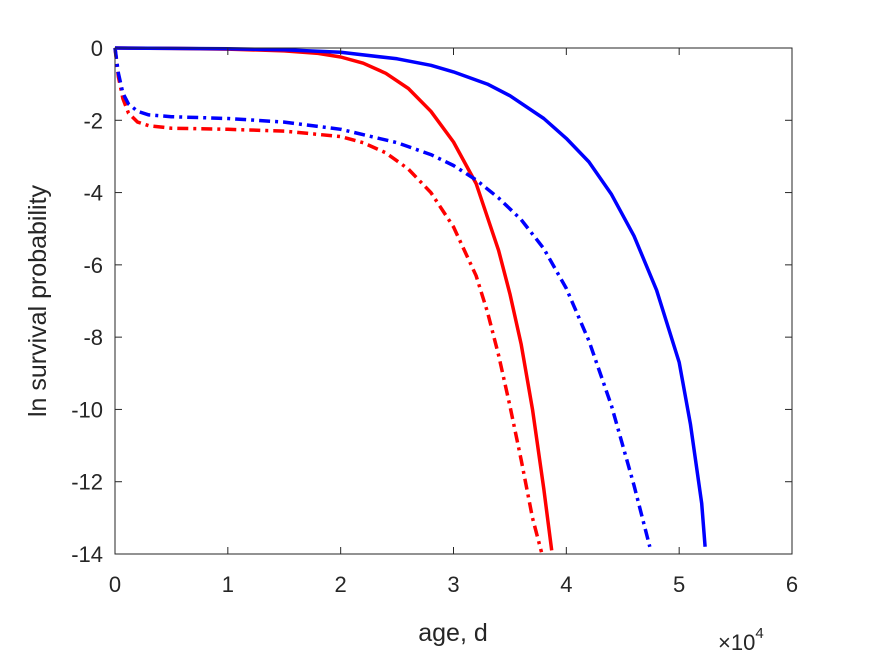 The image size is (875, 656). I want to click on y-tick-label: -8, so click(93, 337).